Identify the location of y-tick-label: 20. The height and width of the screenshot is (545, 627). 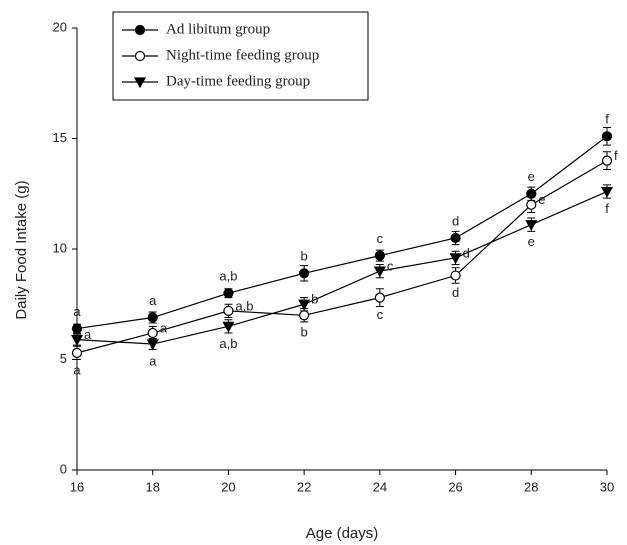
(60, 26).